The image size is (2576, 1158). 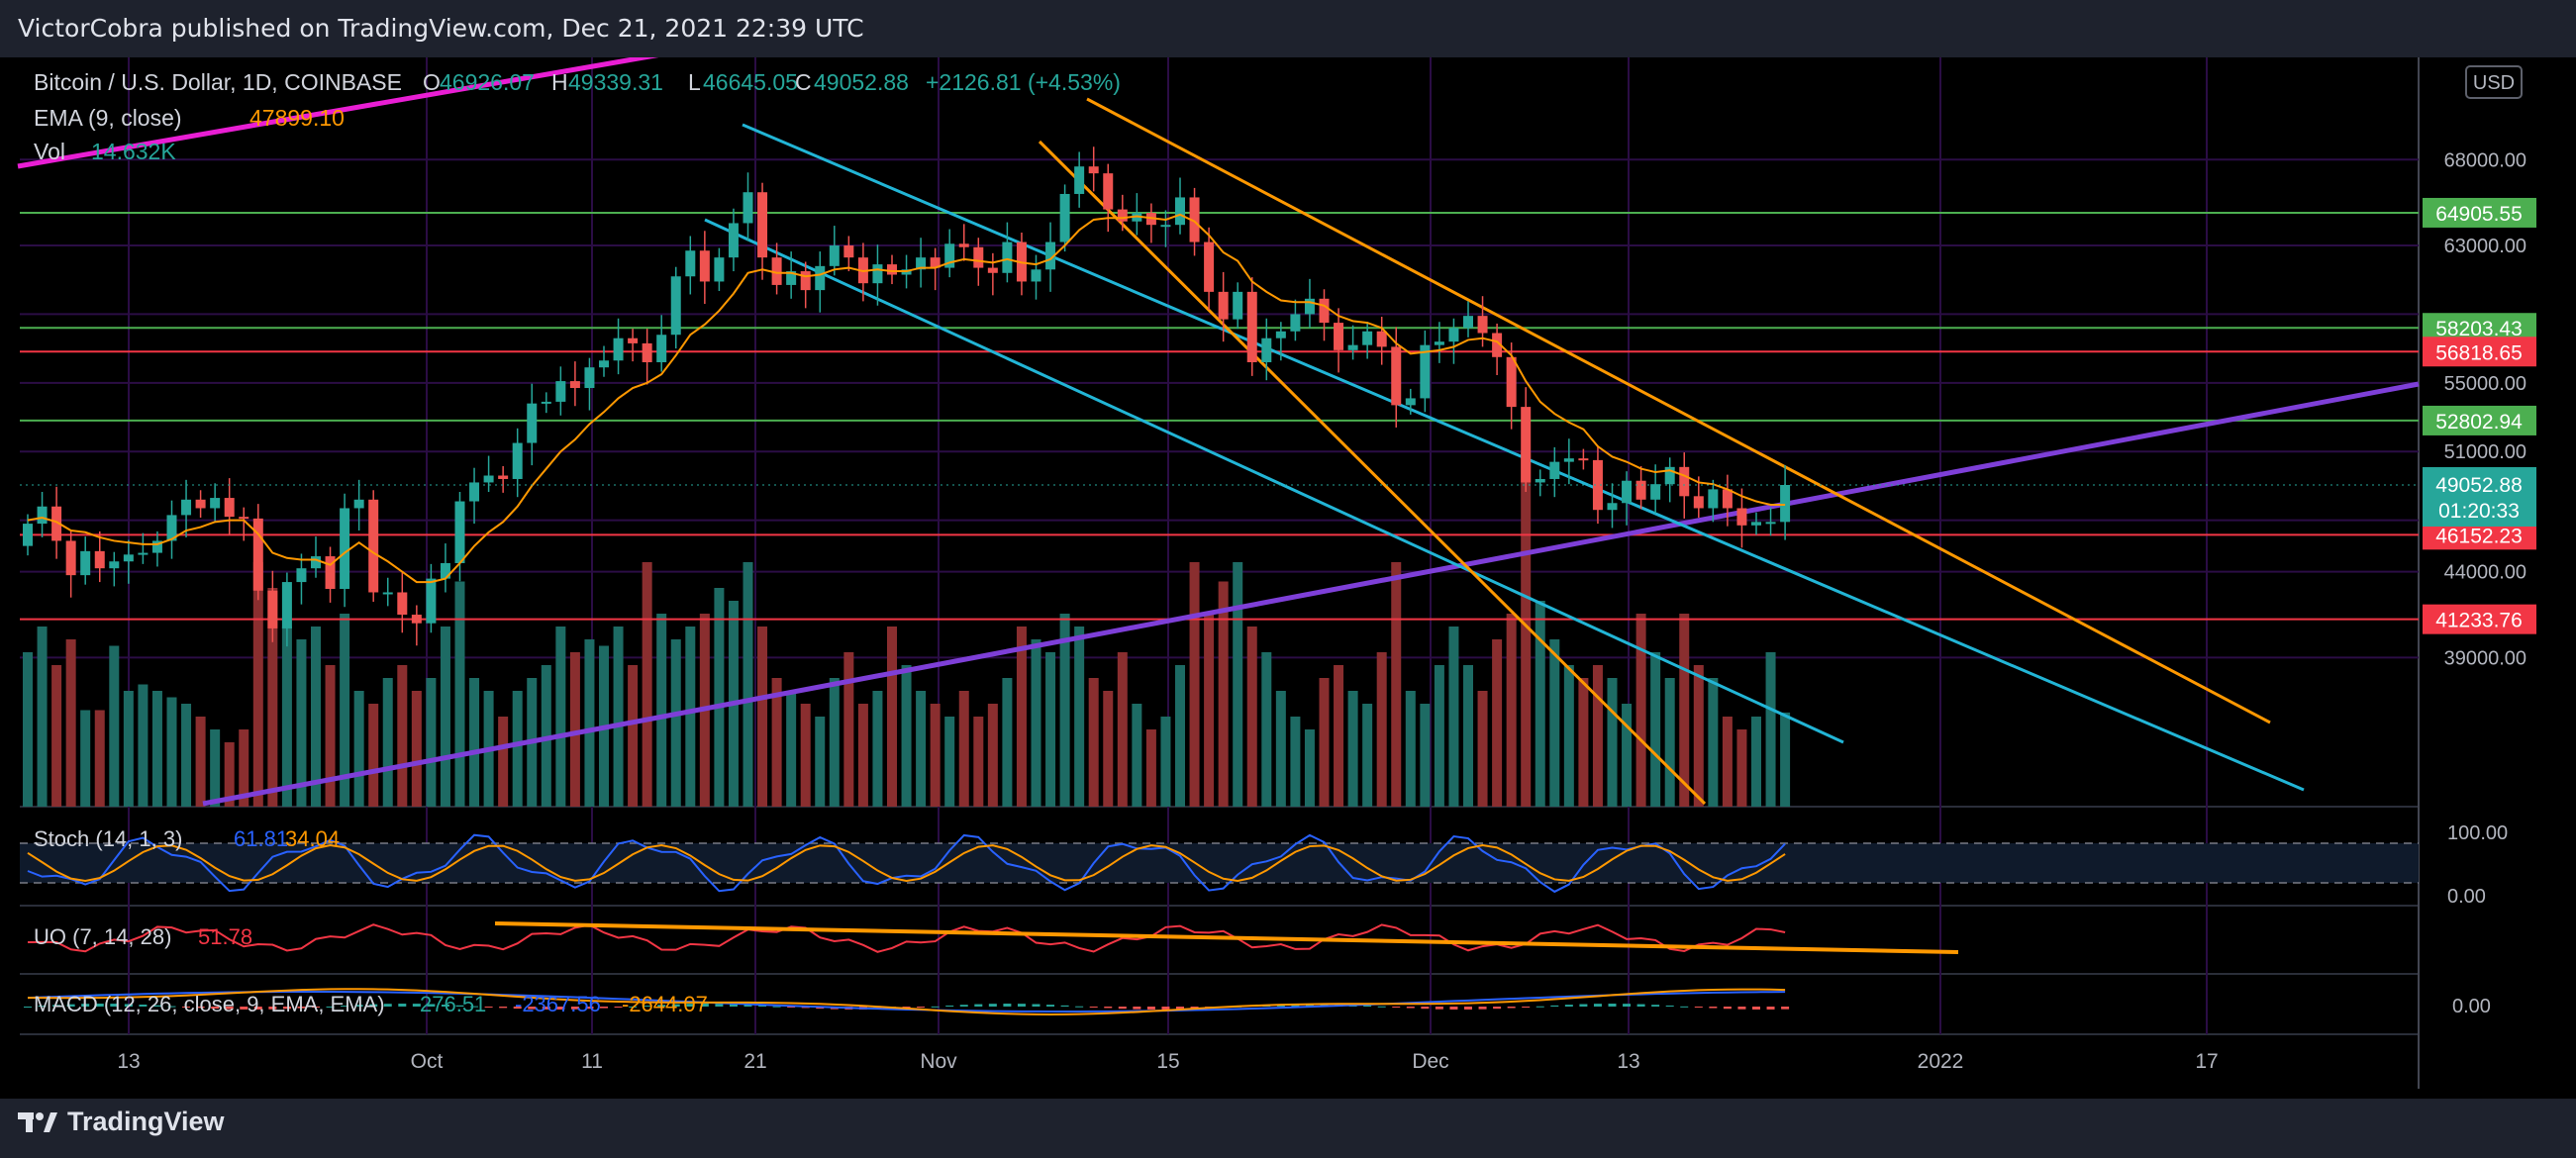 I want to click on time-tick: 11, so click(x=592, y=1061).